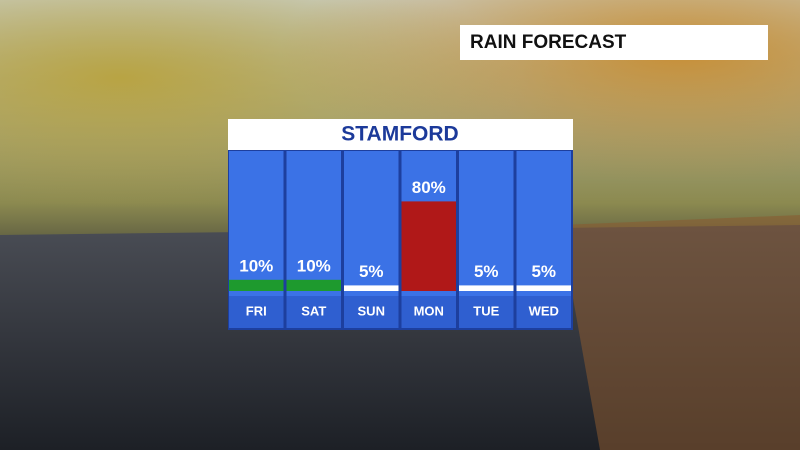  I want to click on x-tick-label: SUN, so click(371, 310).